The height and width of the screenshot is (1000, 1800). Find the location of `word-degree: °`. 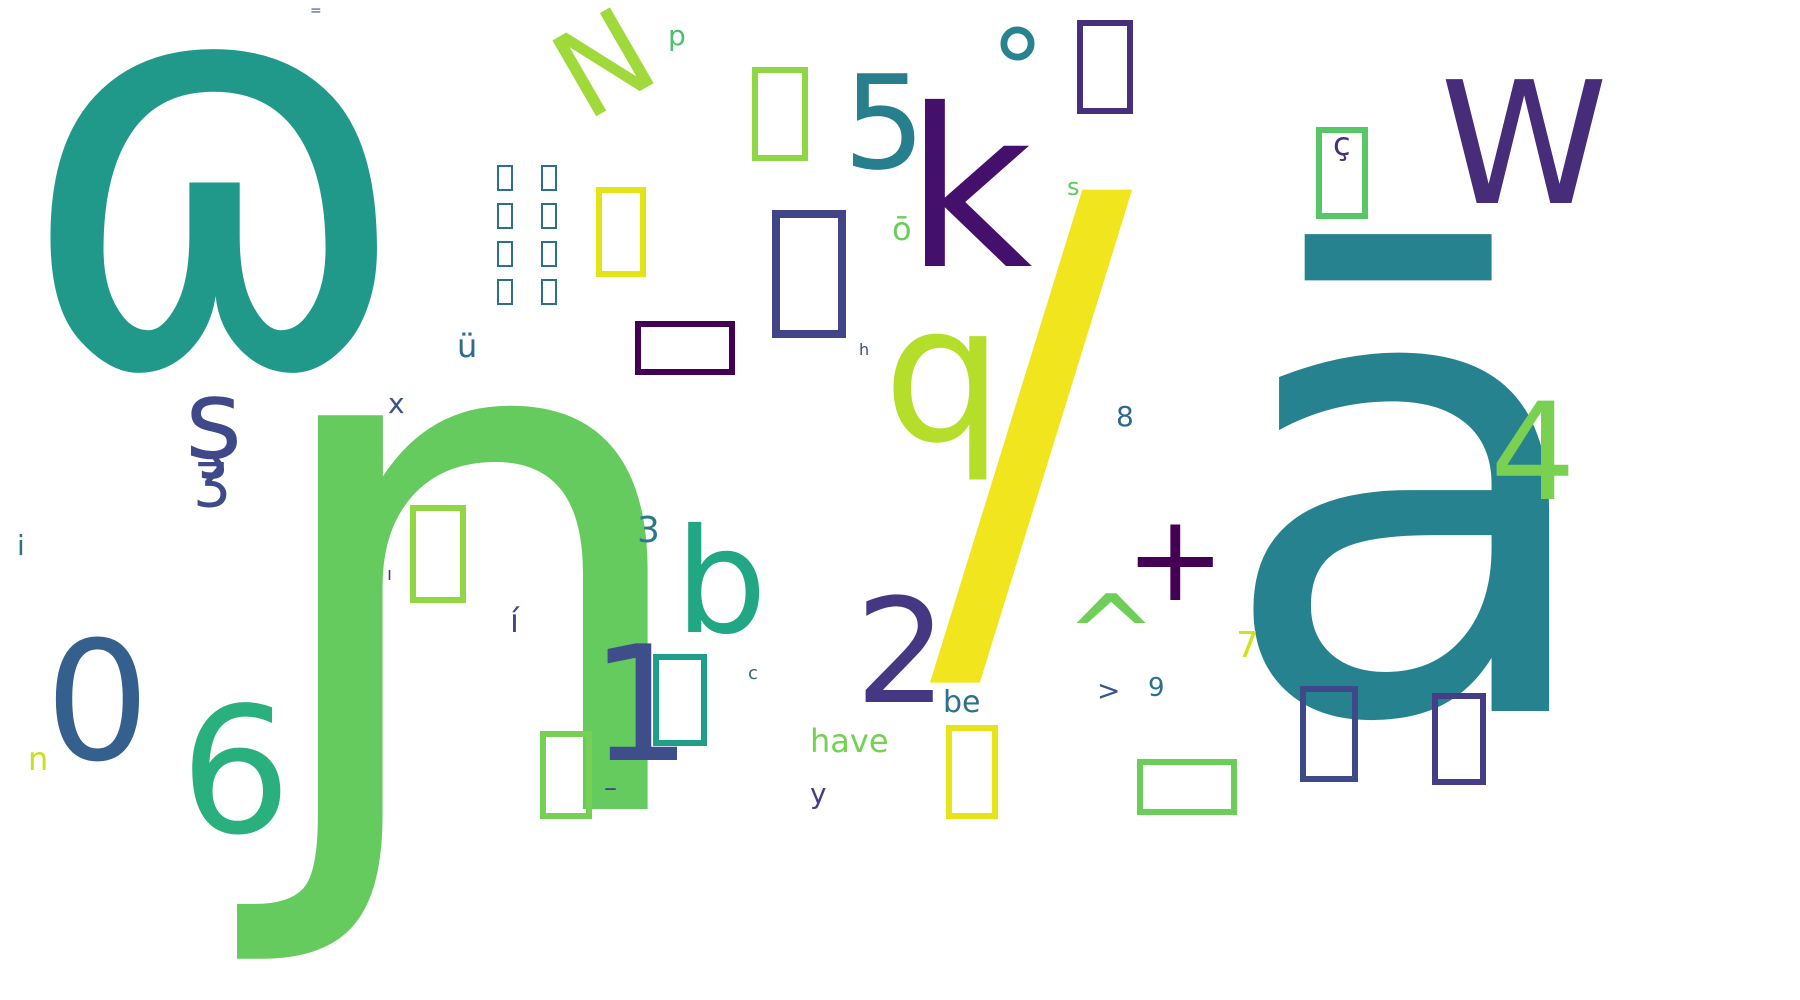

word-degree: ° is located at coordinates (1017, 70).